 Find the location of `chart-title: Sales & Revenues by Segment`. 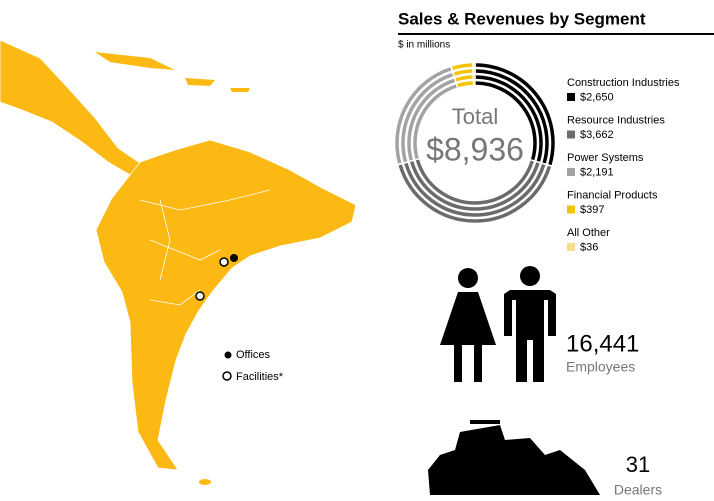

chart-title: Sales & Revenues by Segment is located at coordinates (522, 18).